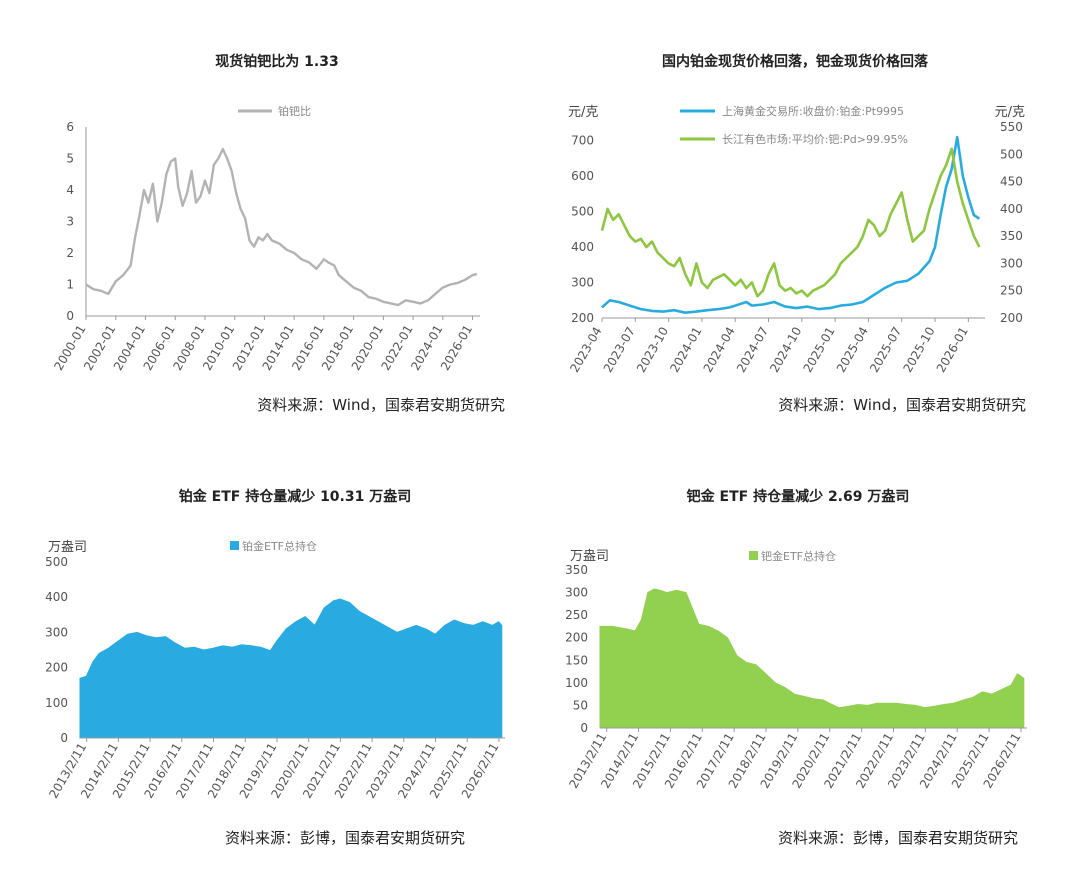 Image resolution: width=1080 pixels, height=891 pixels. Describe the element at coordinates (852, 350) in the screenshot. I see `x-tick-label: 2025-04` at that location.